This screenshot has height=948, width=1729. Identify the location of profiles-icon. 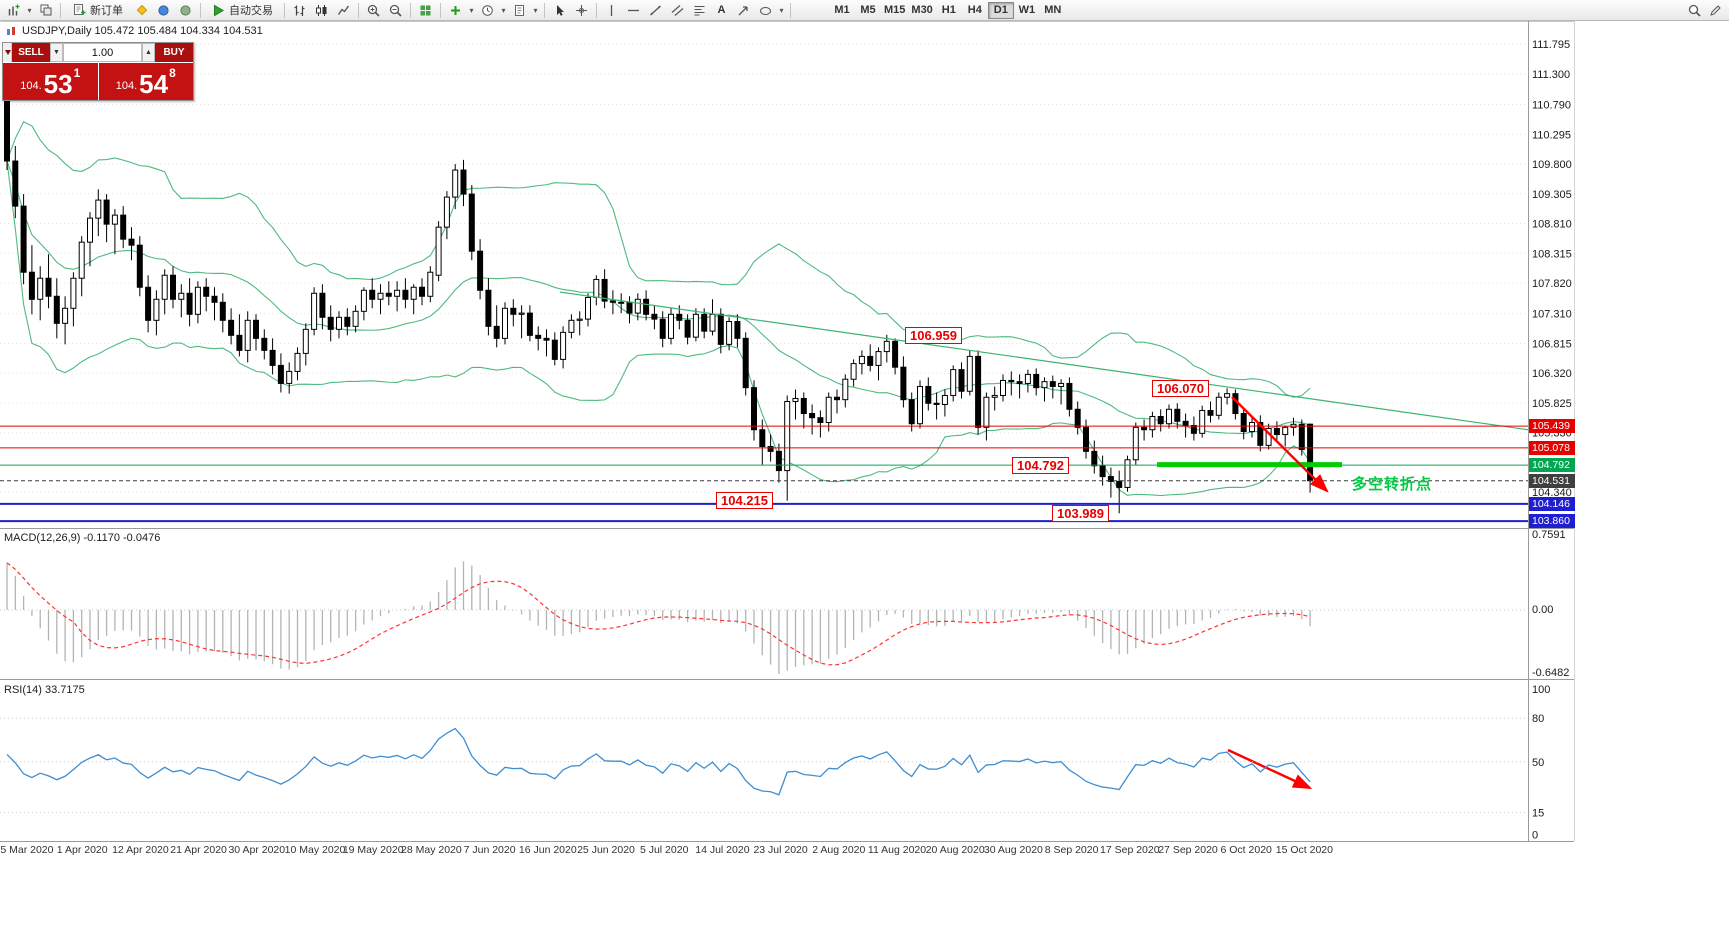
(45, 10).